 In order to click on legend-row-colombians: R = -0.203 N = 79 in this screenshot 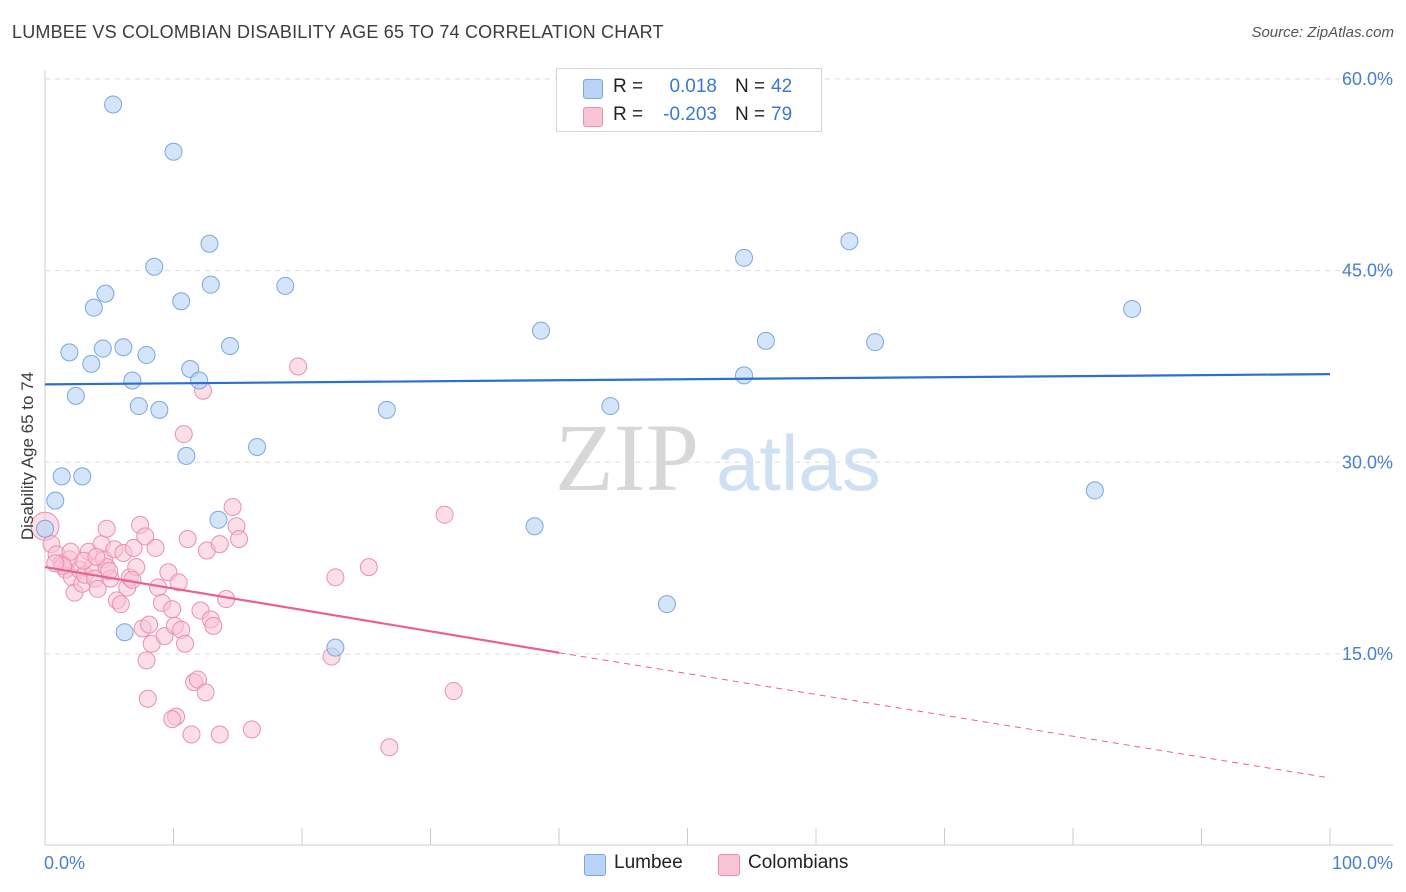, I will do `click(689, 115)`.